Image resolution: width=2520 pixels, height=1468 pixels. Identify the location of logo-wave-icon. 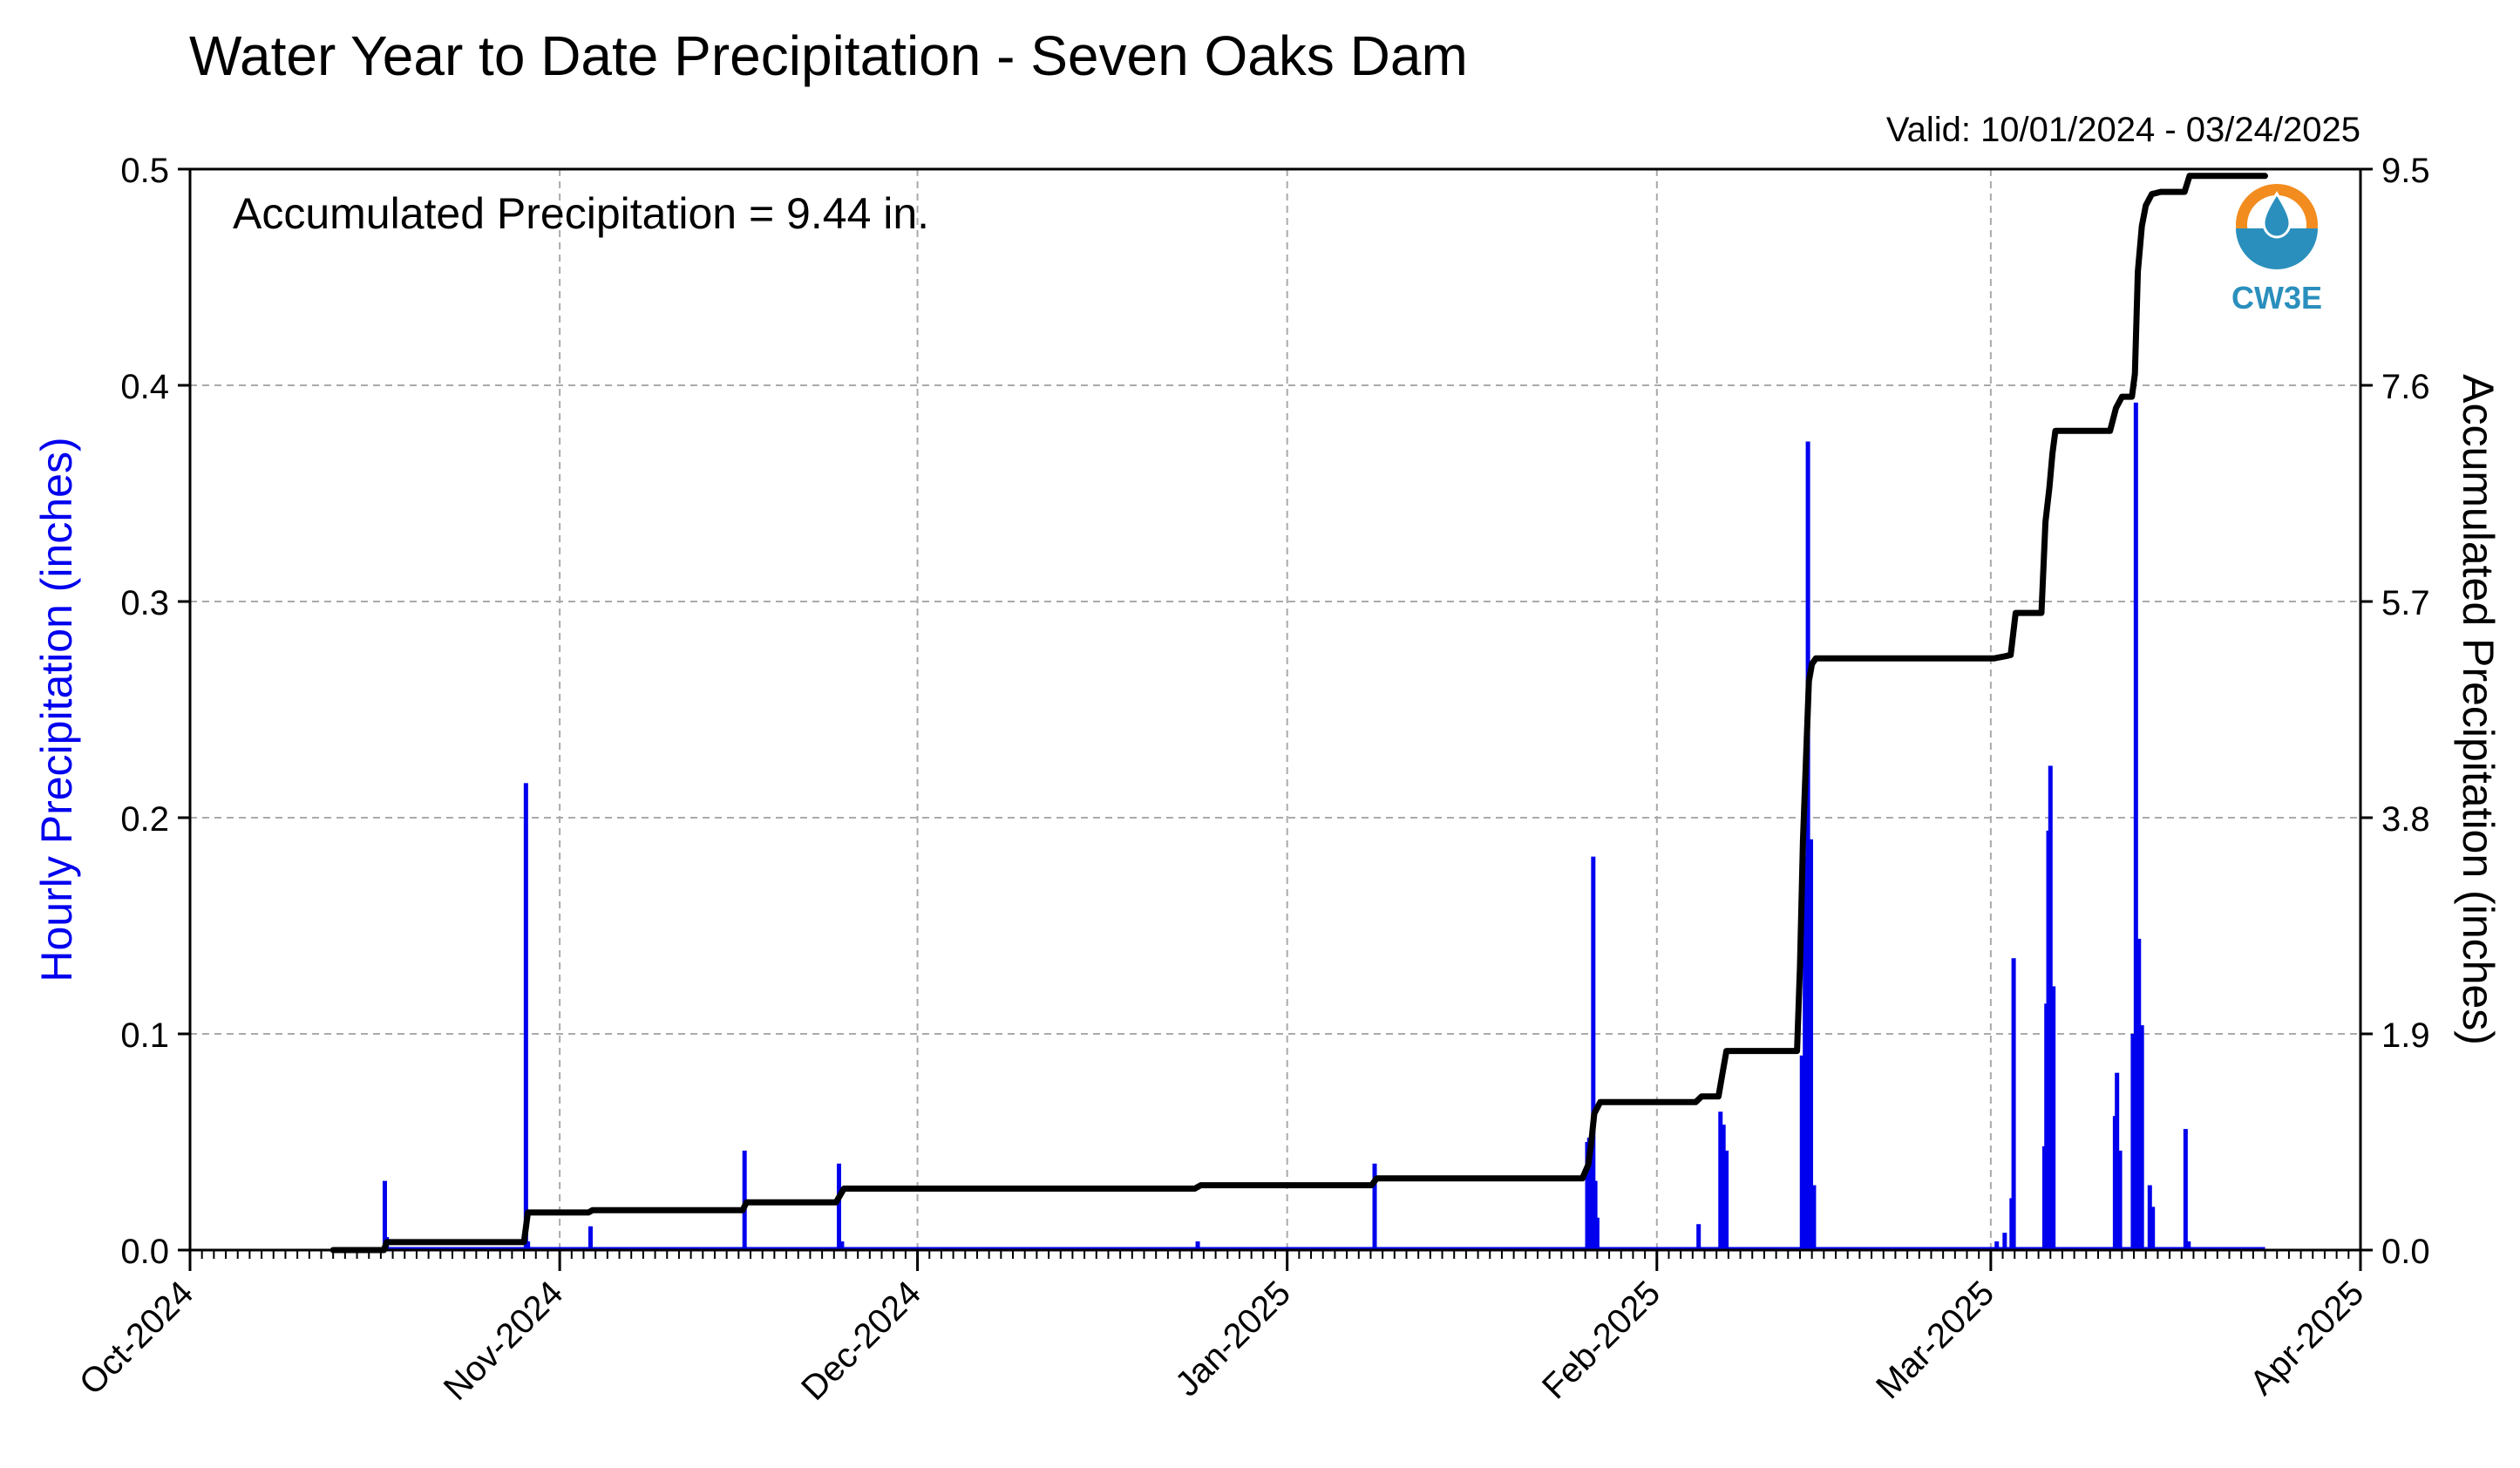
(2277, 248).